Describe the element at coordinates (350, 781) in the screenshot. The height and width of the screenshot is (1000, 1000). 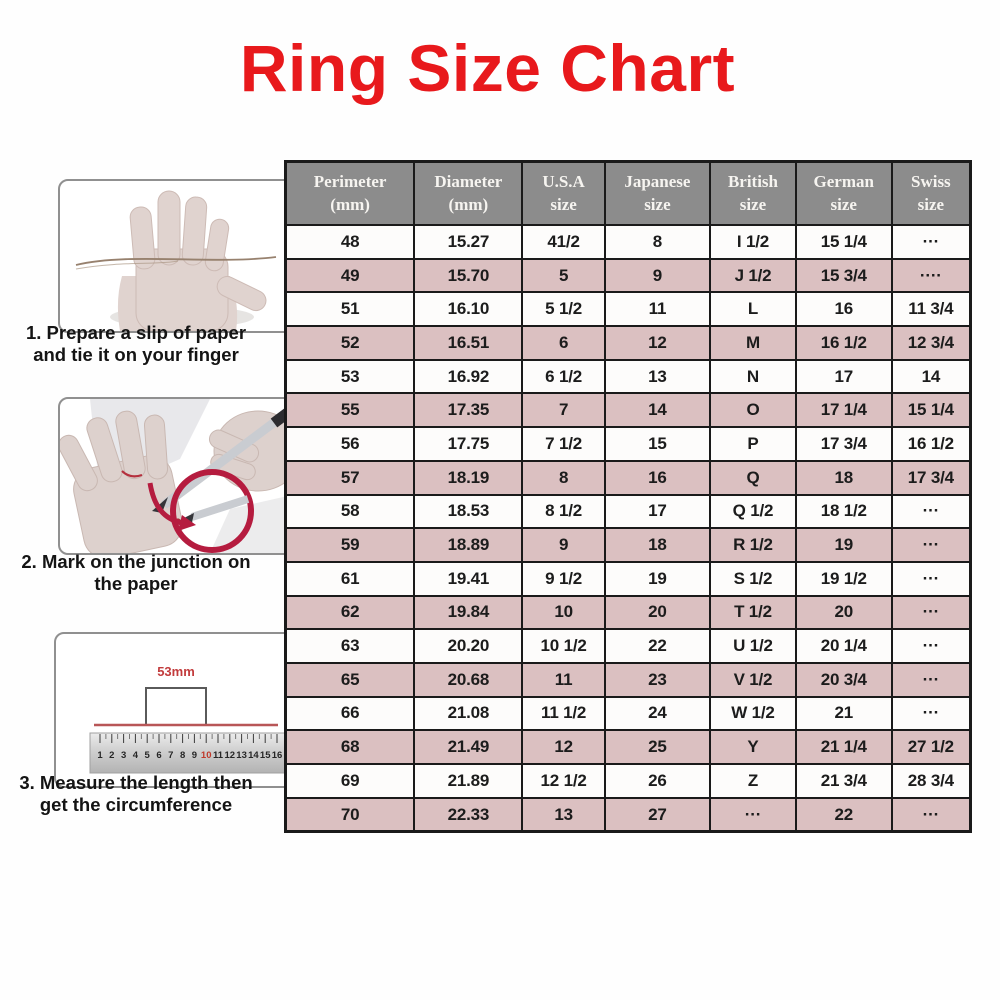
I see `table-cell: 69` at that location.